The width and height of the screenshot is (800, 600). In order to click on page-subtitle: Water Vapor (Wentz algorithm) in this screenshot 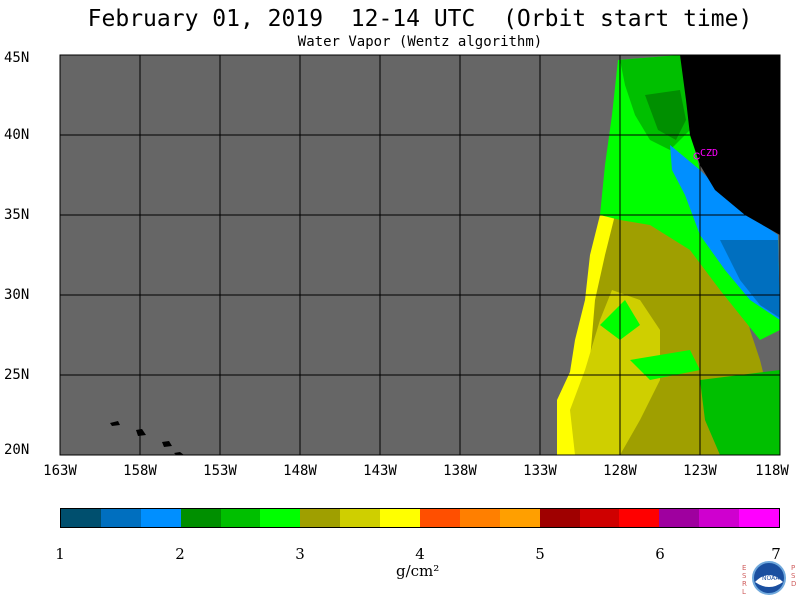, I will do `click(420, 42)`.